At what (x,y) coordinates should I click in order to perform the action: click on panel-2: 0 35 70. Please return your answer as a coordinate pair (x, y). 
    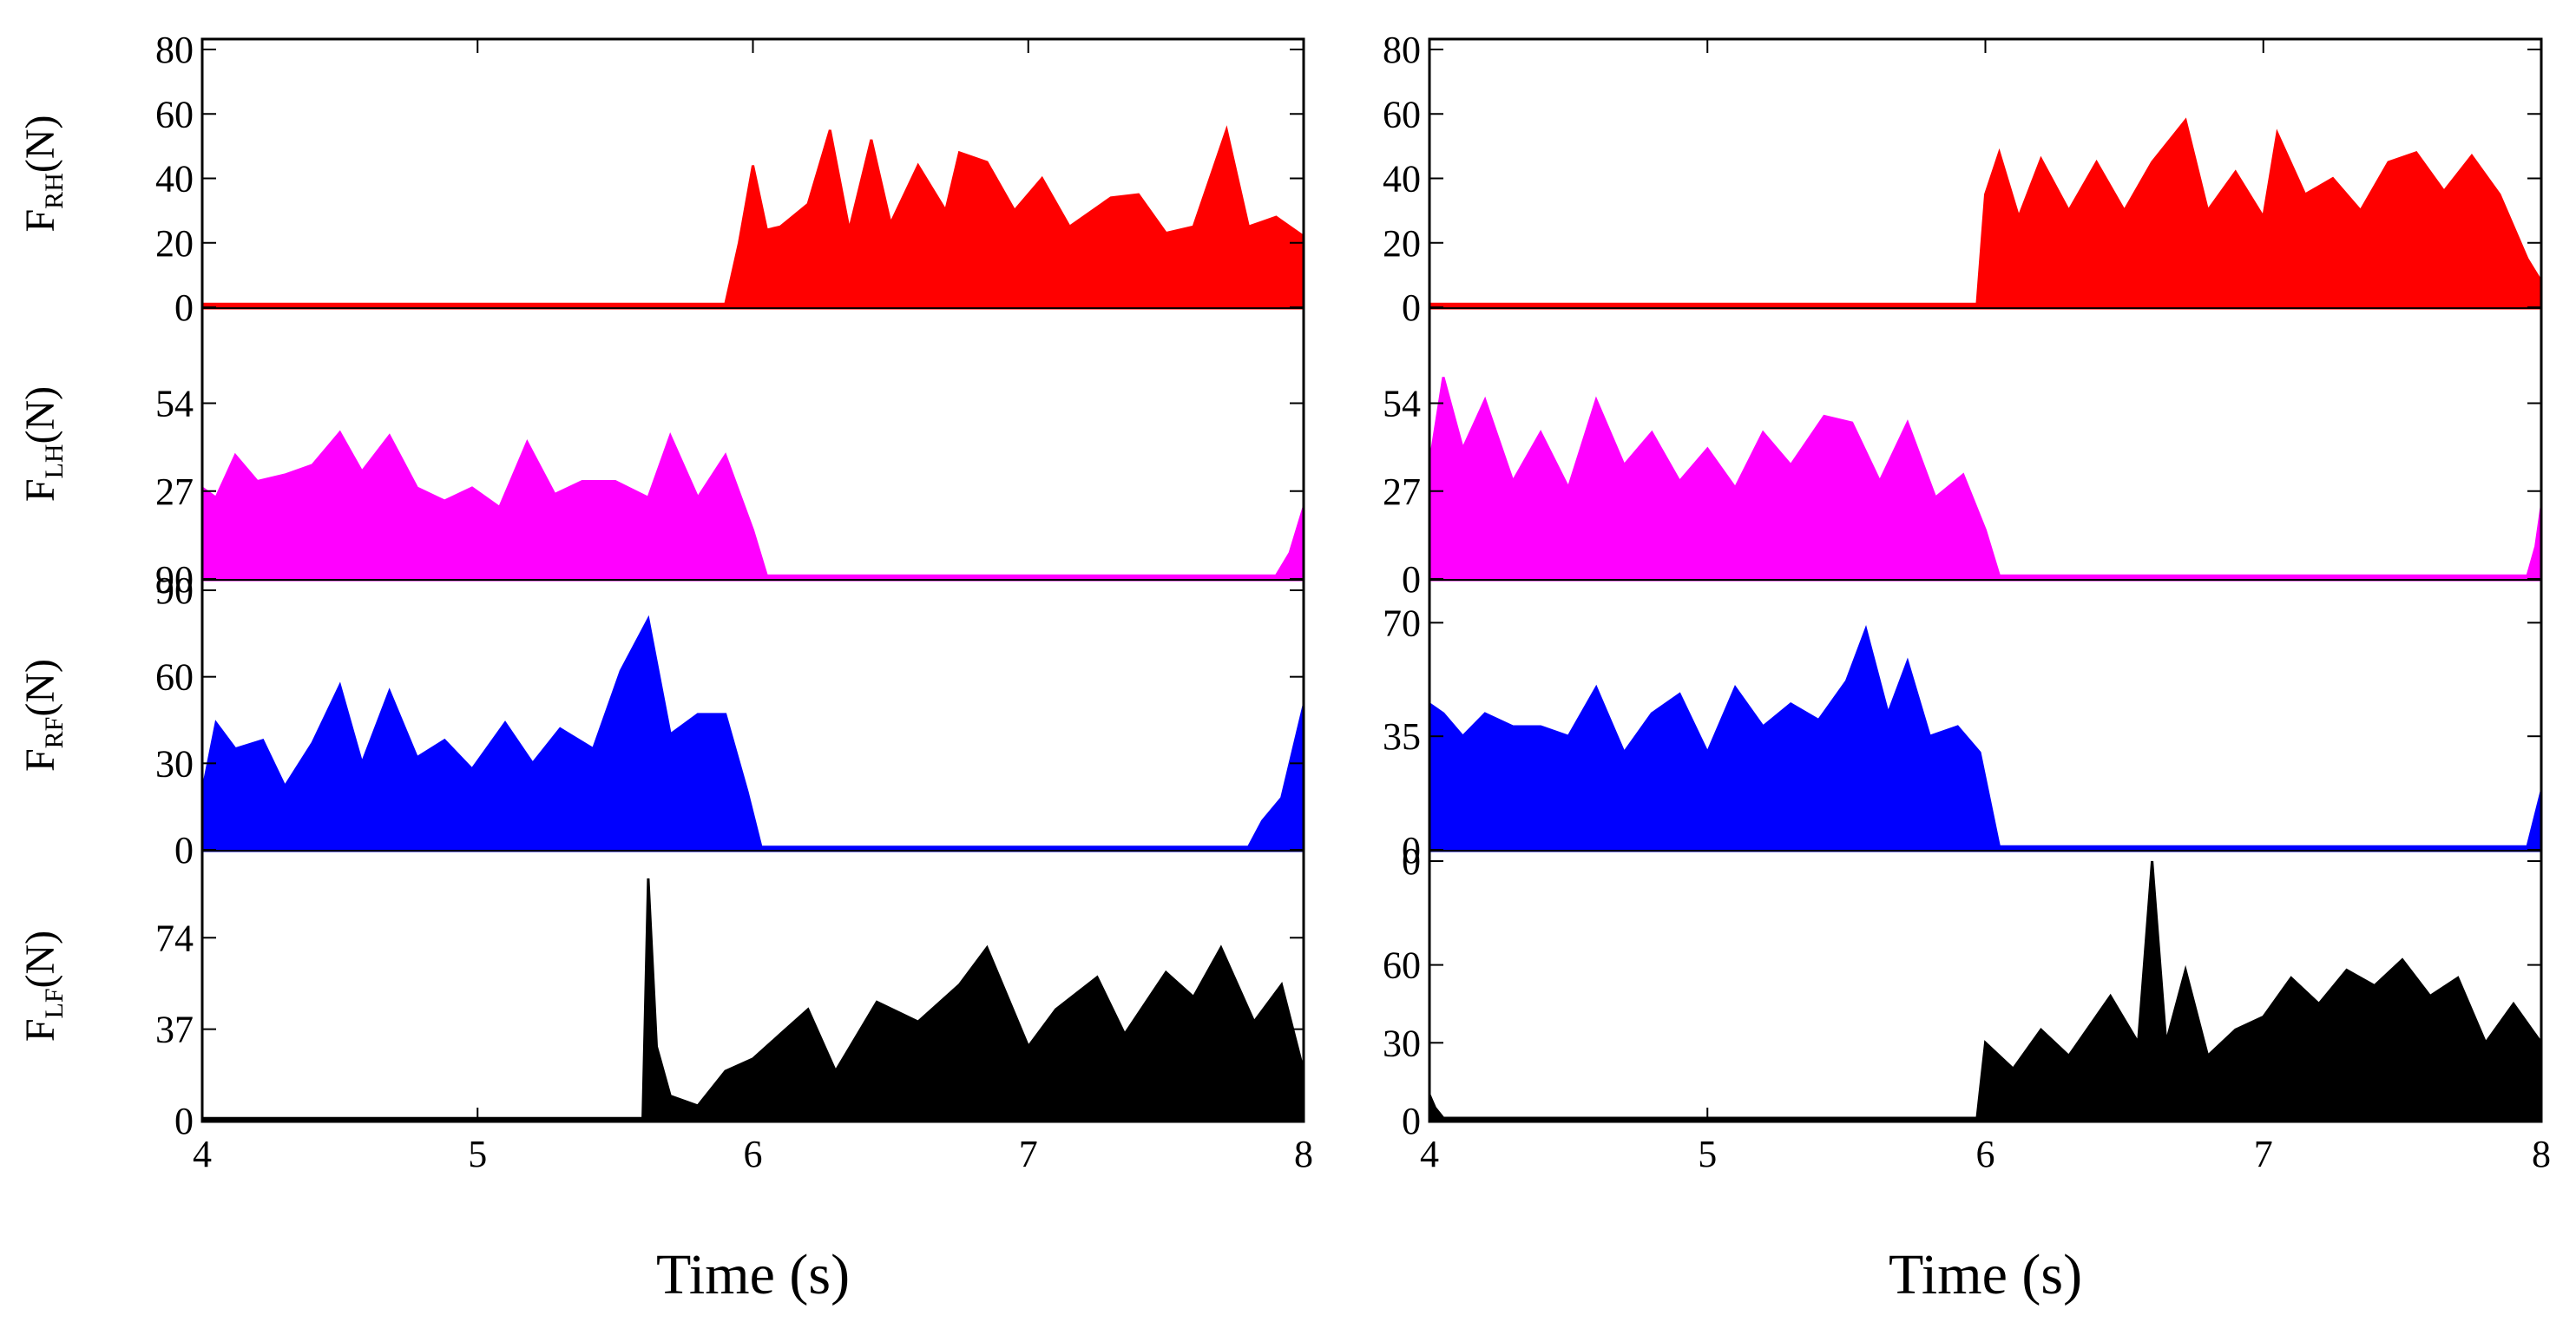
    Looking at the image, I should click on (1963, 725).